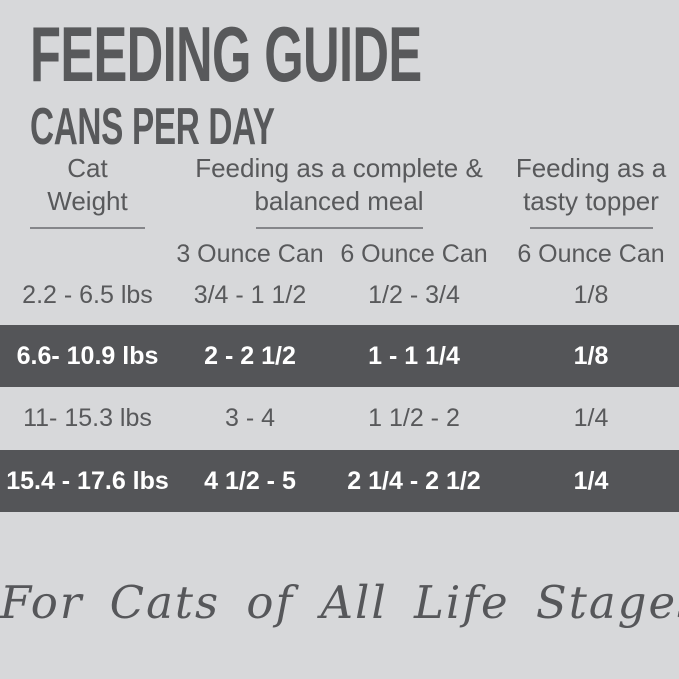 Image resolution: width=679 pixels, height=679 pixels. I want to click on table-row: 11- 15.3 lbs 3 - 4 1 1/2 - 2 1/4, so click(339, 418).